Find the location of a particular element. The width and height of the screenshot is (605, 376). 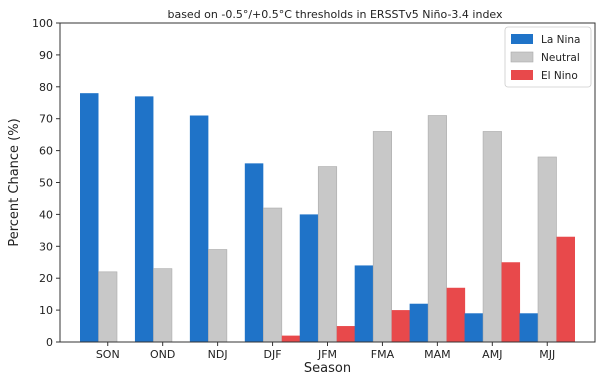

x-tick-label: JFM is located at coordinates (327, 354).